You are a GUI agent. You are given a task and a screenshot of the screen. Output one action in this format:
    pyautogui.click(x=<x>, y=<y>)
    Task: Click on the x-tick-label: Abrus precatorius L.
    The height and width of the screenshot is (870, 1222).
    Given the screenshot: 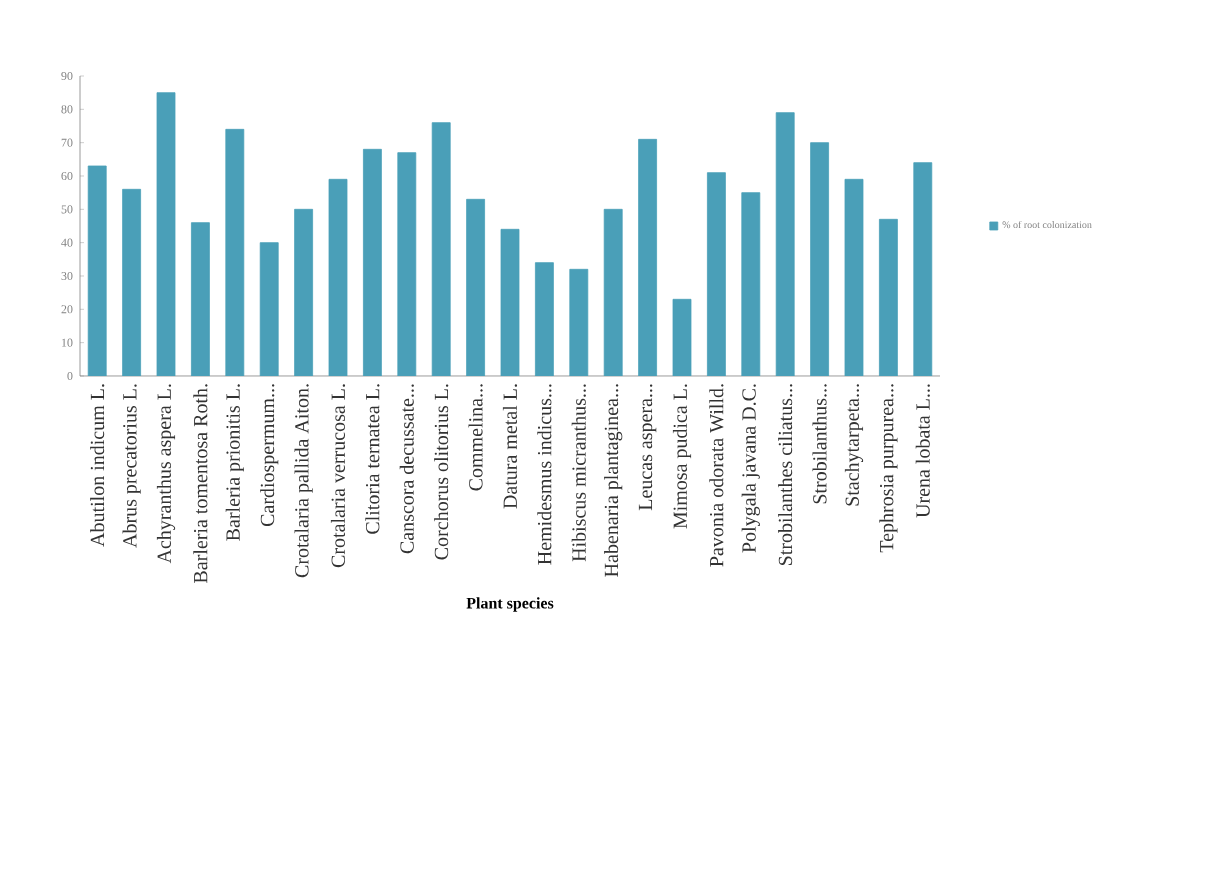 What is the action you would take?
    pyautogui.click(x=131, y=466)
    